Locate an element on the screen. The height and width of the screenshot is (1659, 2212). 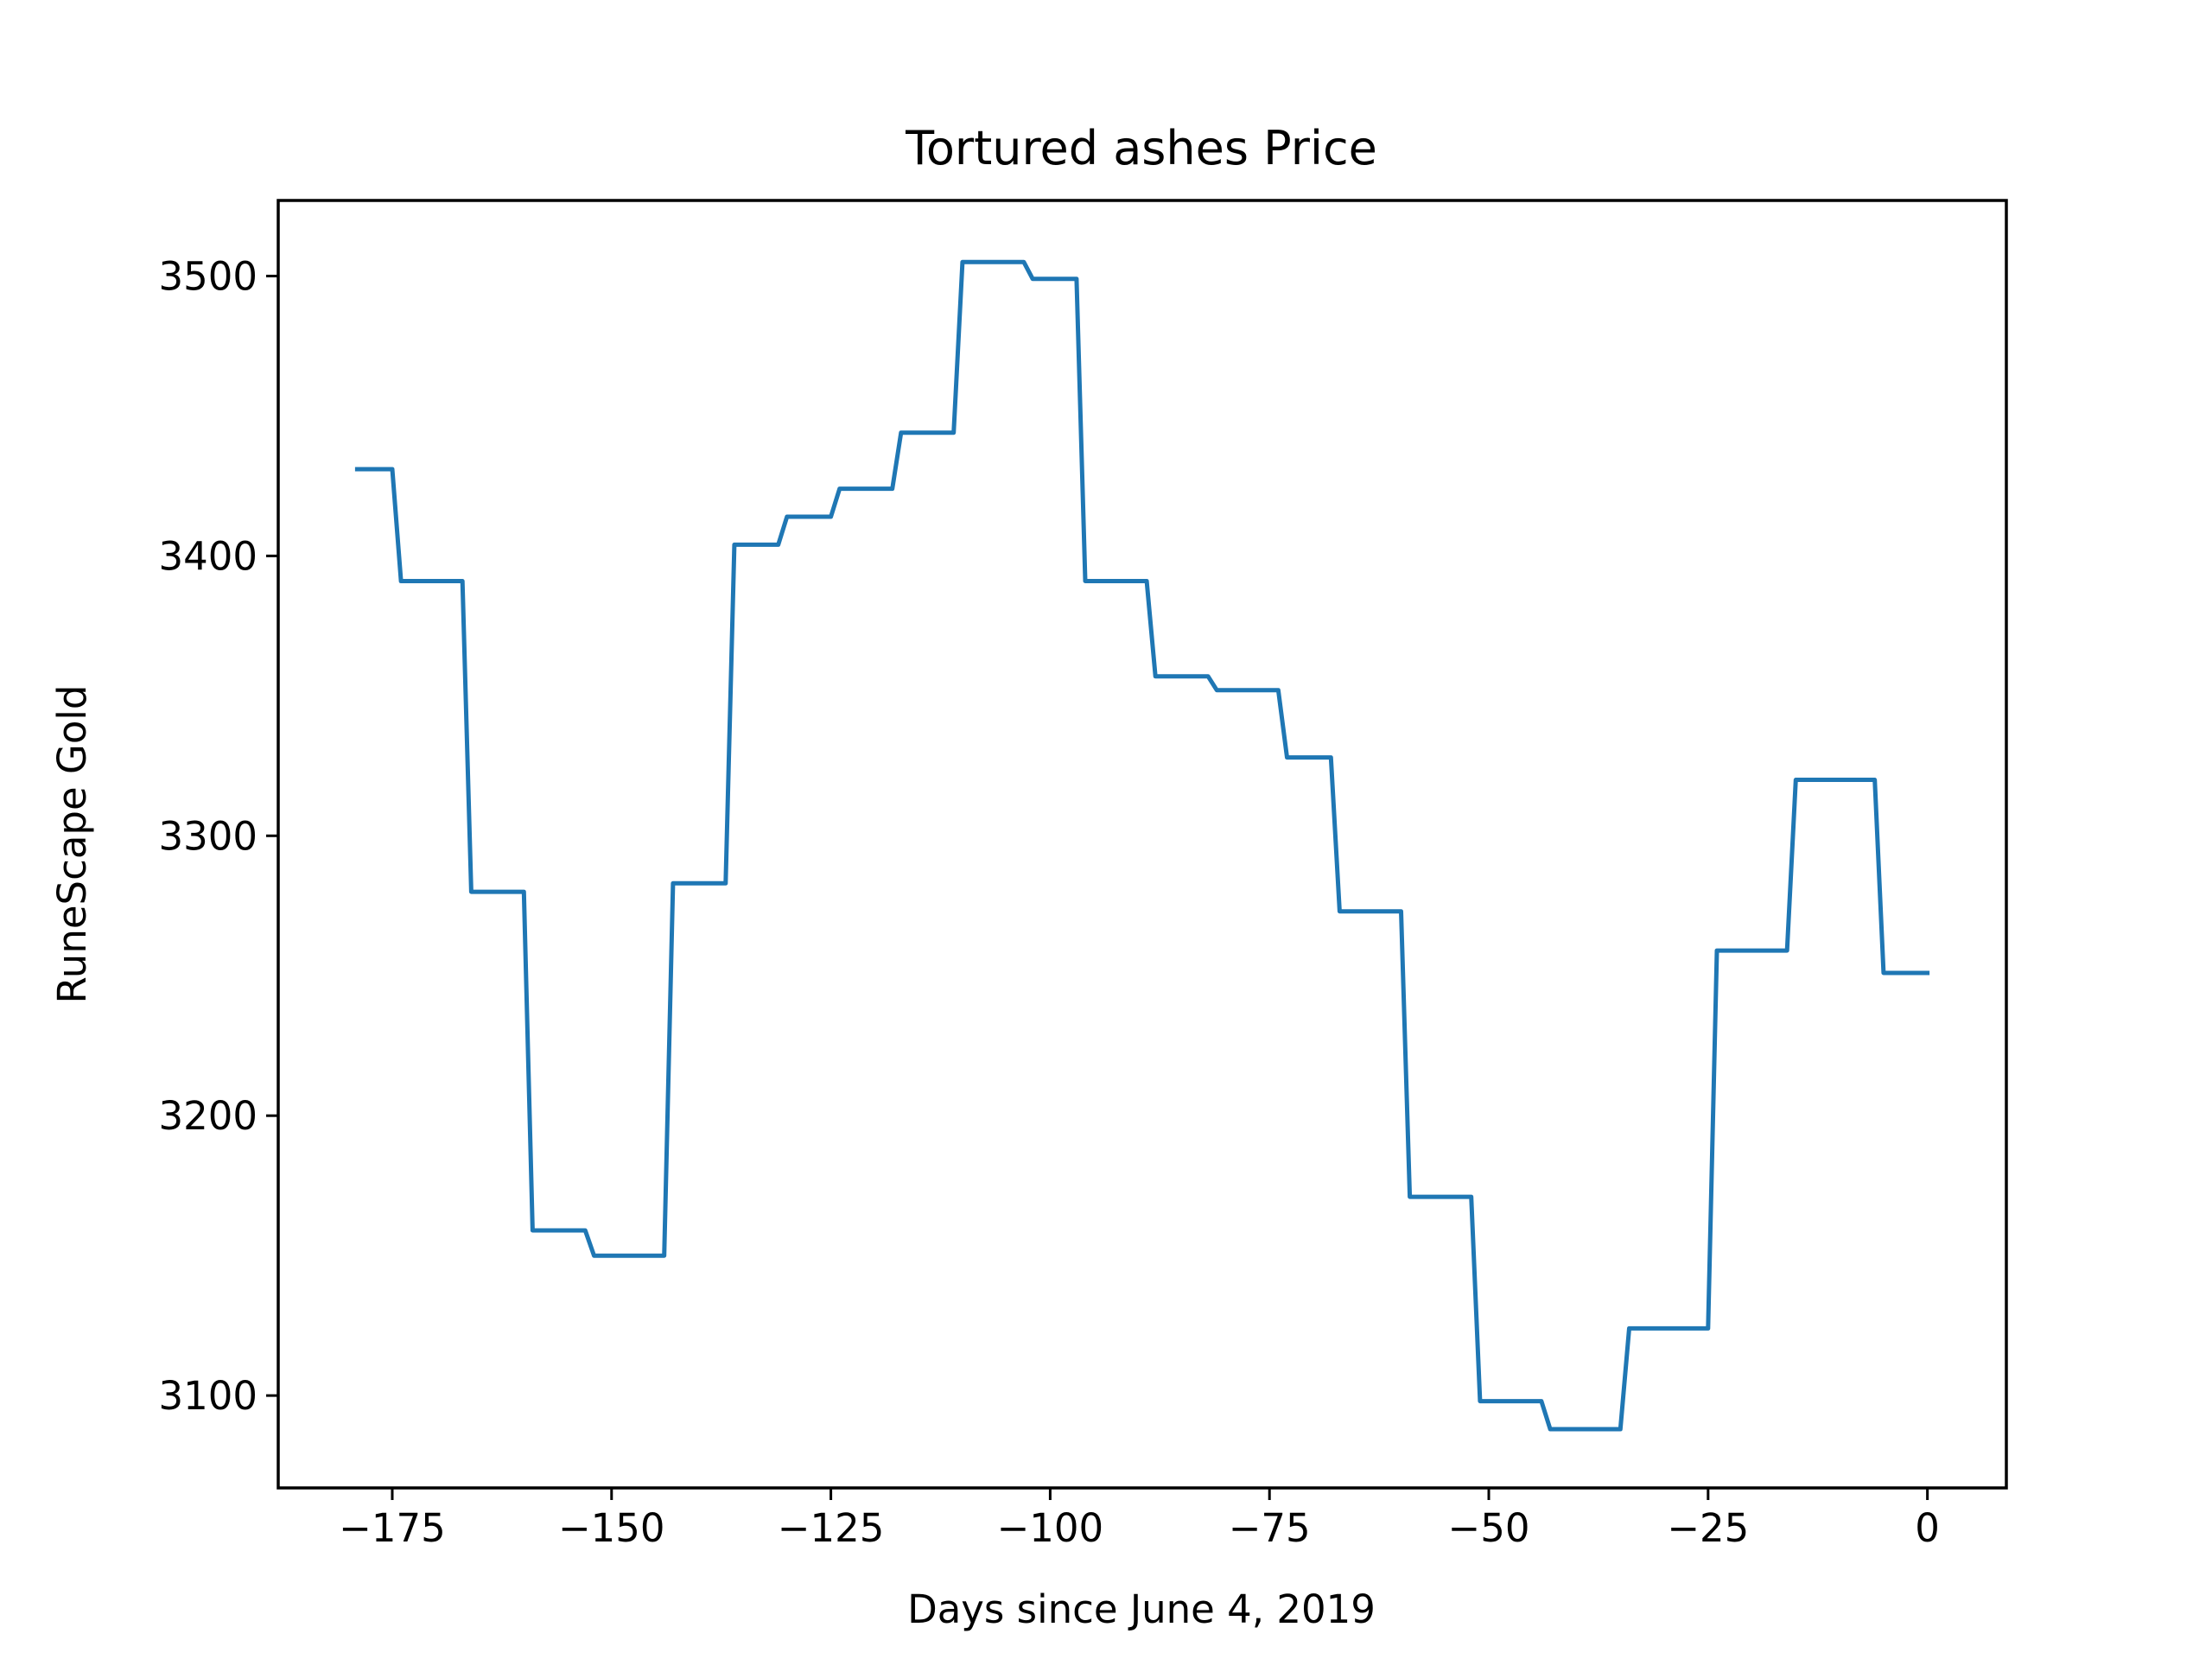
y-tick-label: 3100 is located at coordinates (207, 1396).